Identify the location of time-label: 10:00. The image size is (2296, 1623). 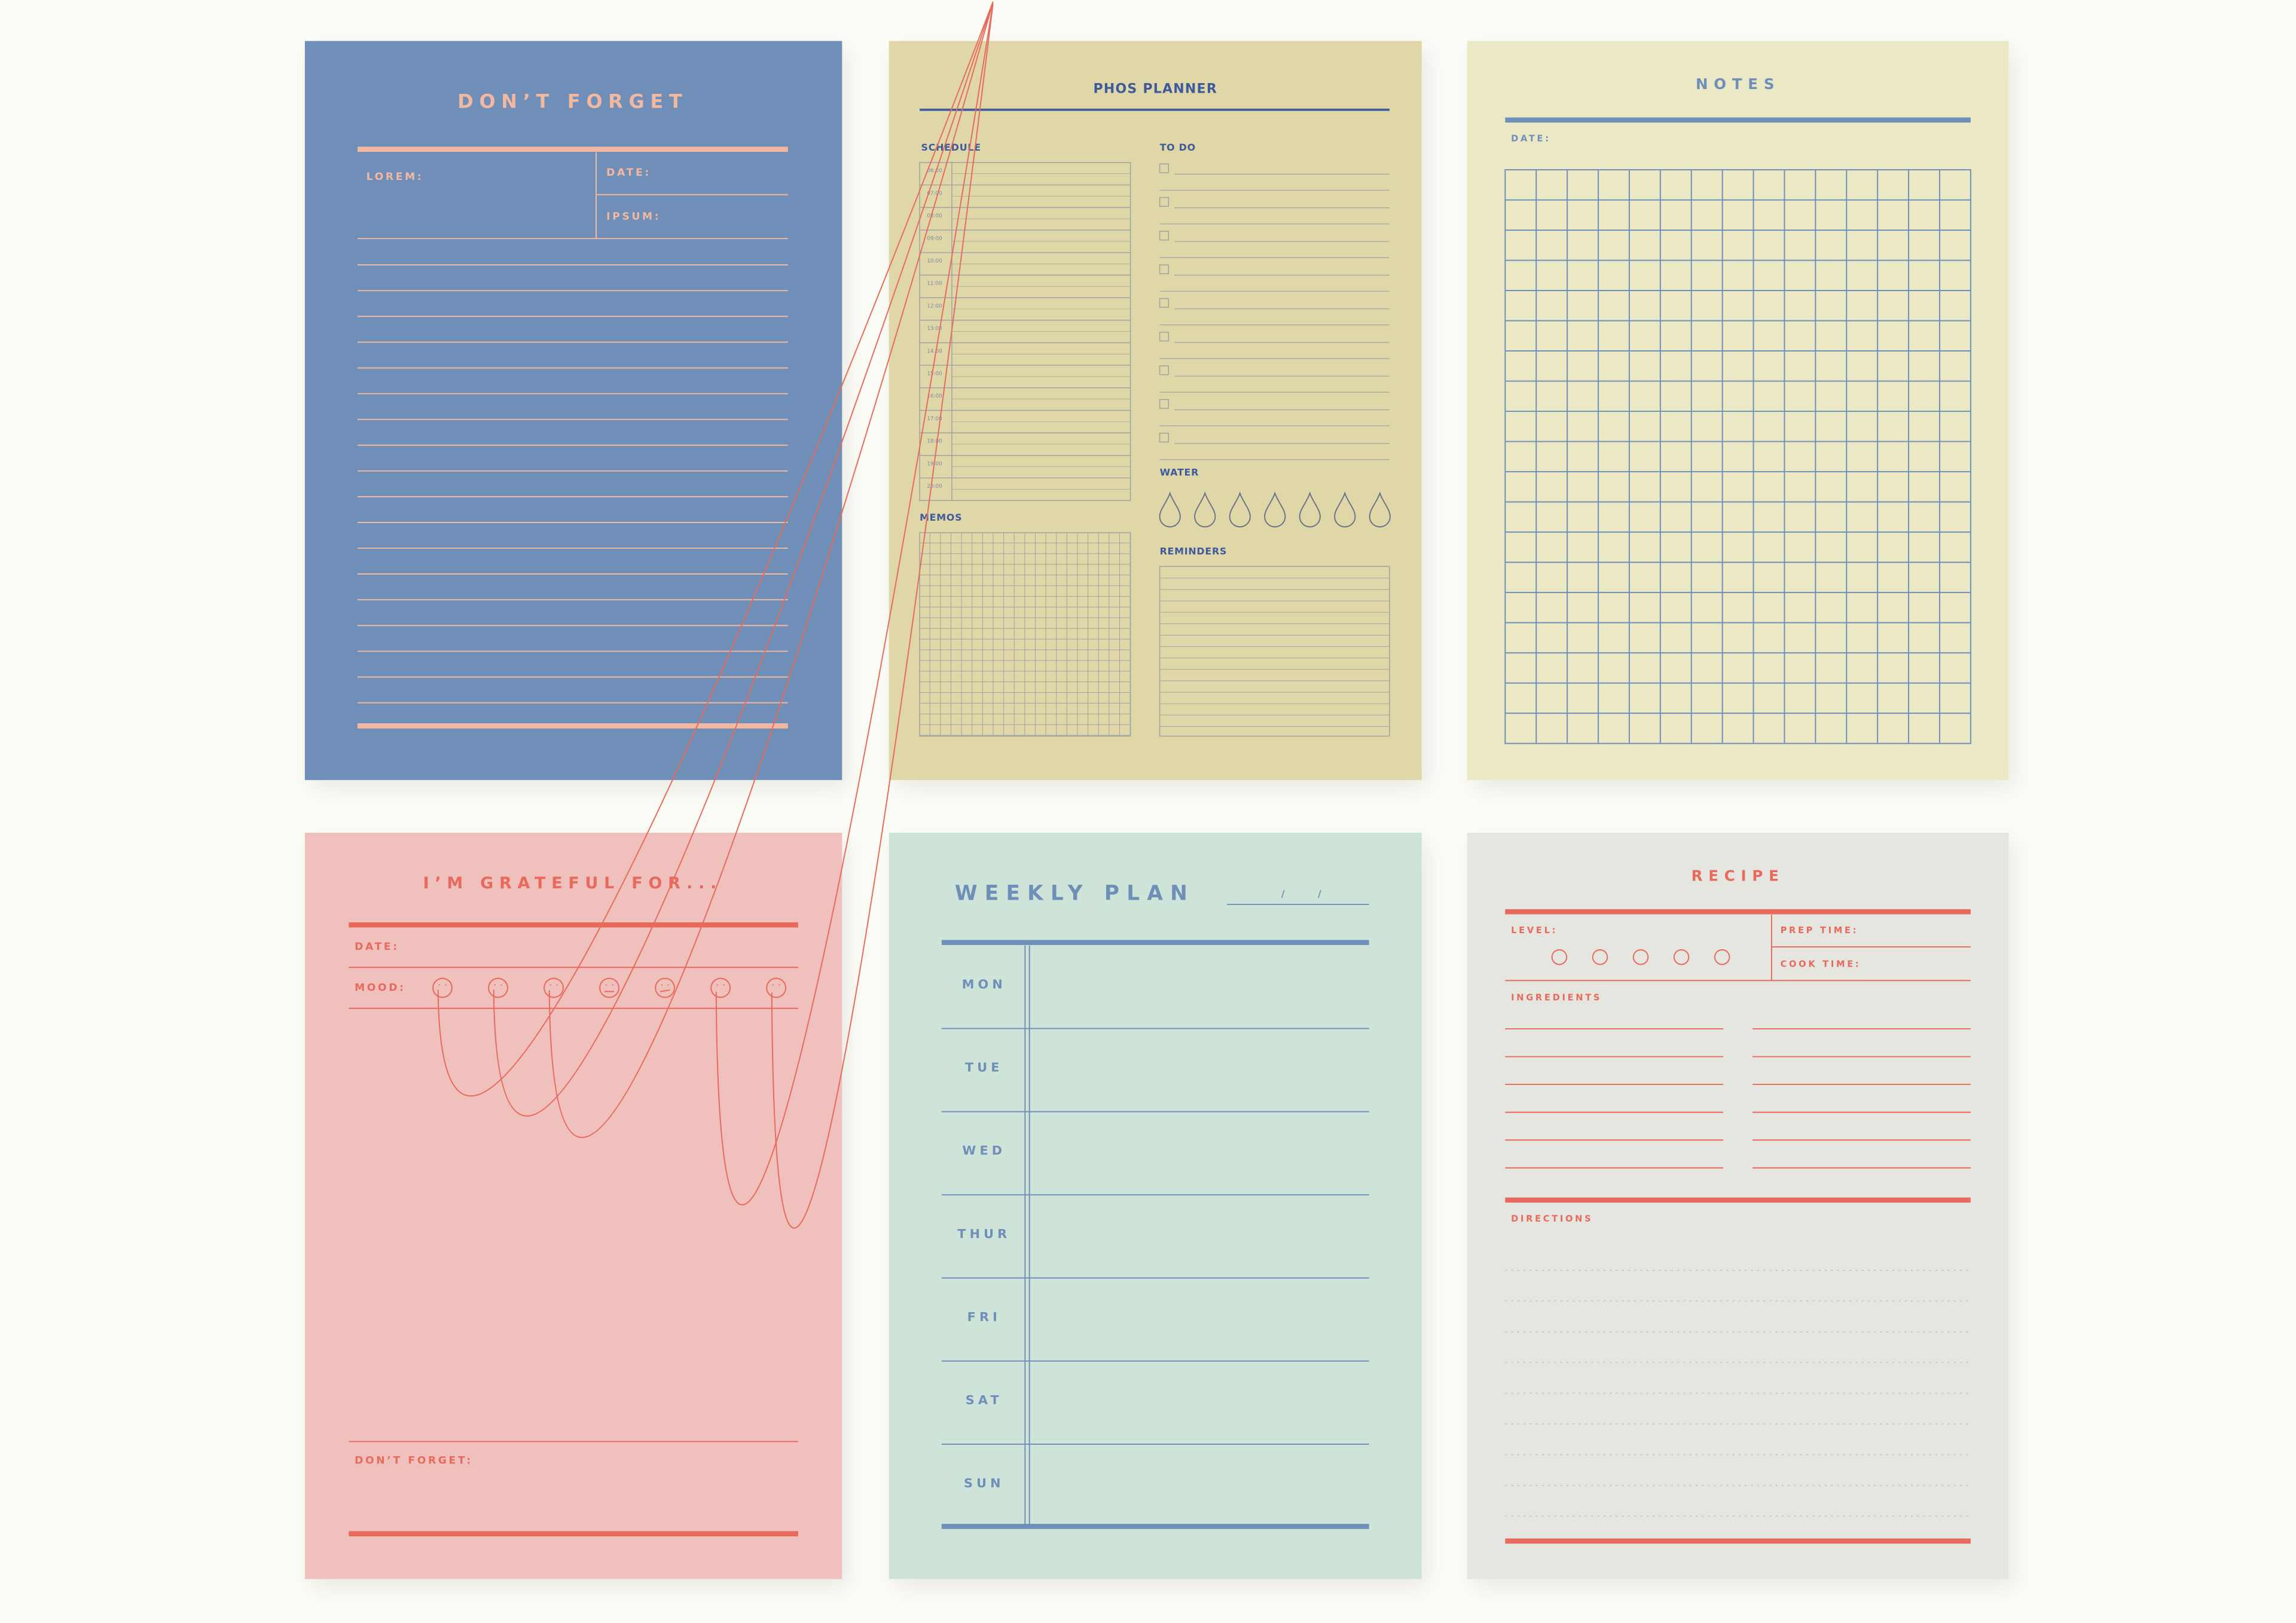
(934, 261).